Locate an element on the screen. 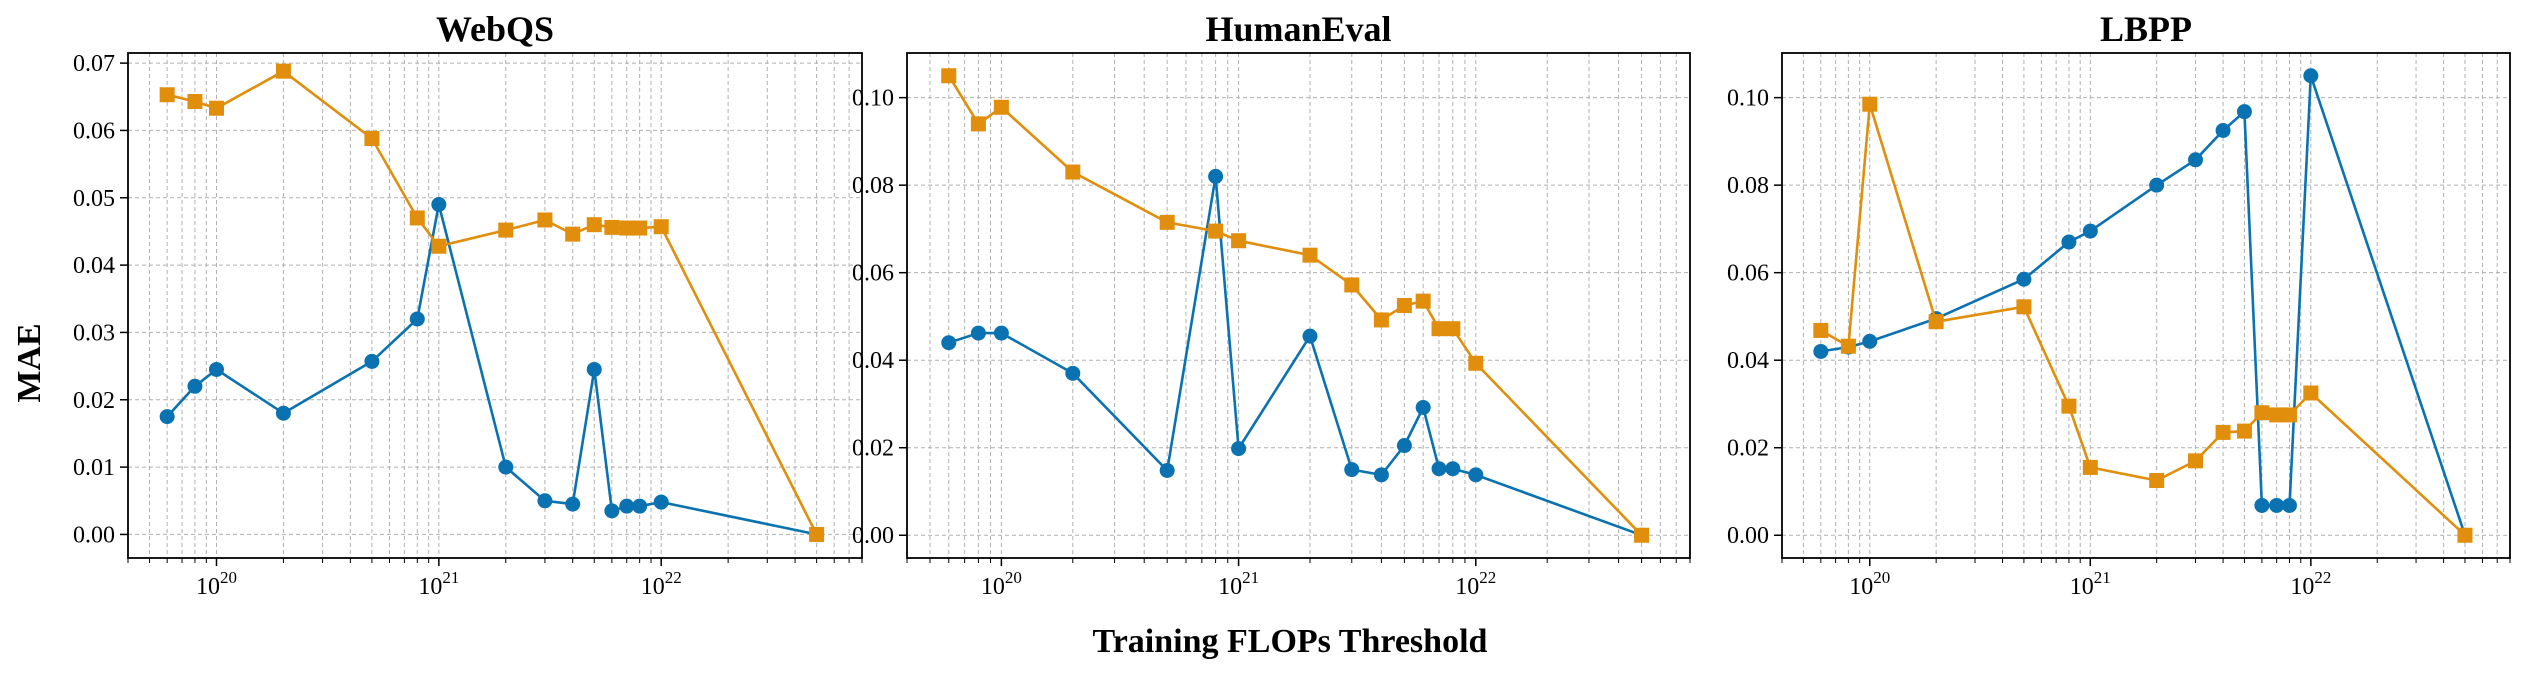 The height and width of the screenshot is (673, 2523). y-tick-label: 0.06 is located at coordinates (1748, 274).